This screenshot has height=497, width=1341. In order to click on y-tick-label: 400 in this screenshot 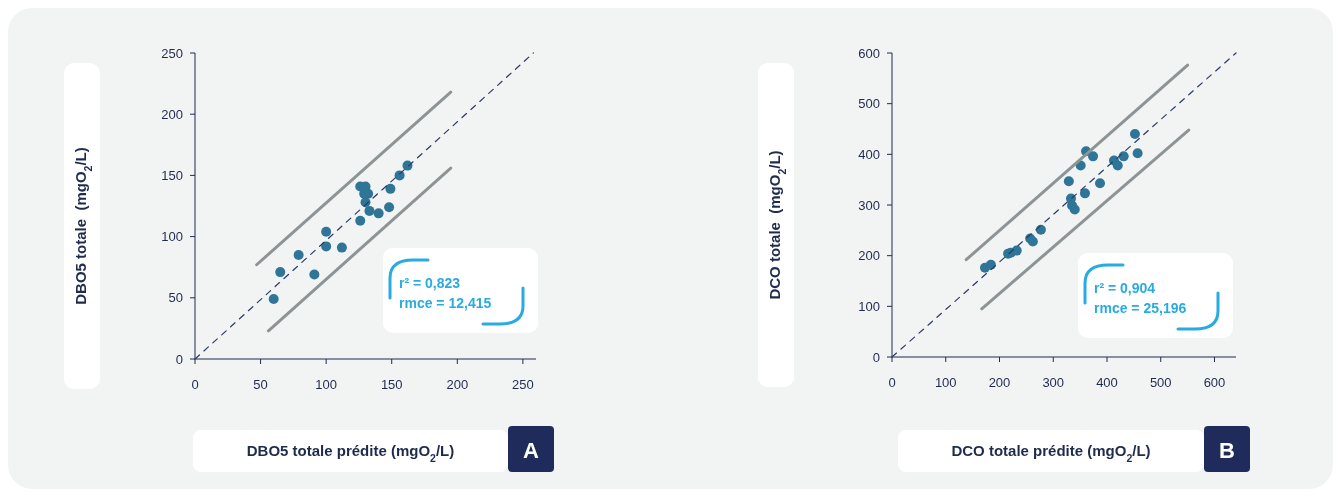, I will do `click(869, 154)`.